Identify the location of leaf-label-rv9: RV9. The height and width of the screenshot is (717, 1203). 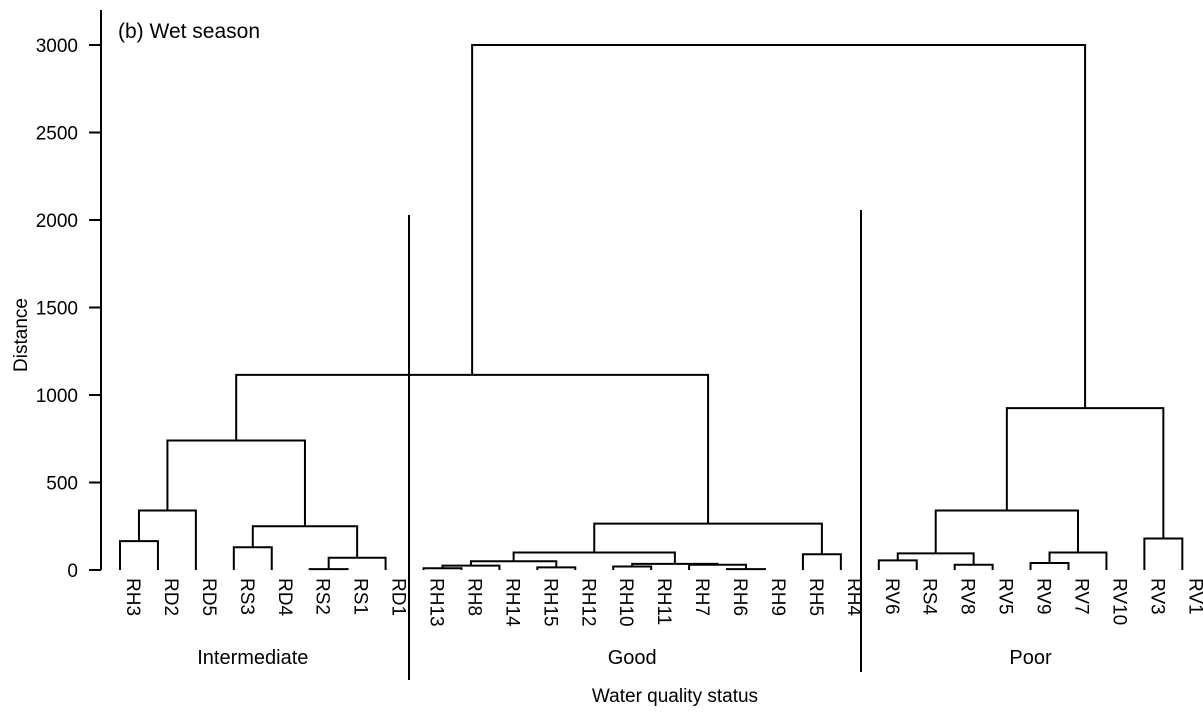
(1043, 596).